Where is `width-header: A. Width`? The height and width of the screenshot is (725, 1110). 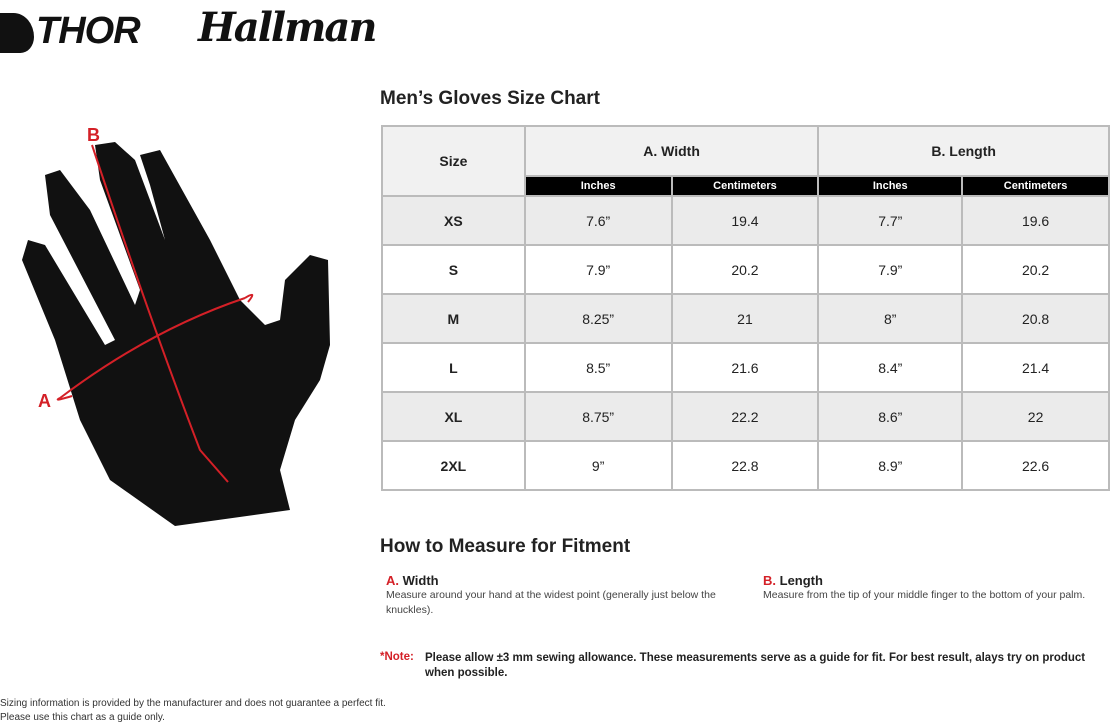 width-header: A. Width is located at coordinates (671, 151).